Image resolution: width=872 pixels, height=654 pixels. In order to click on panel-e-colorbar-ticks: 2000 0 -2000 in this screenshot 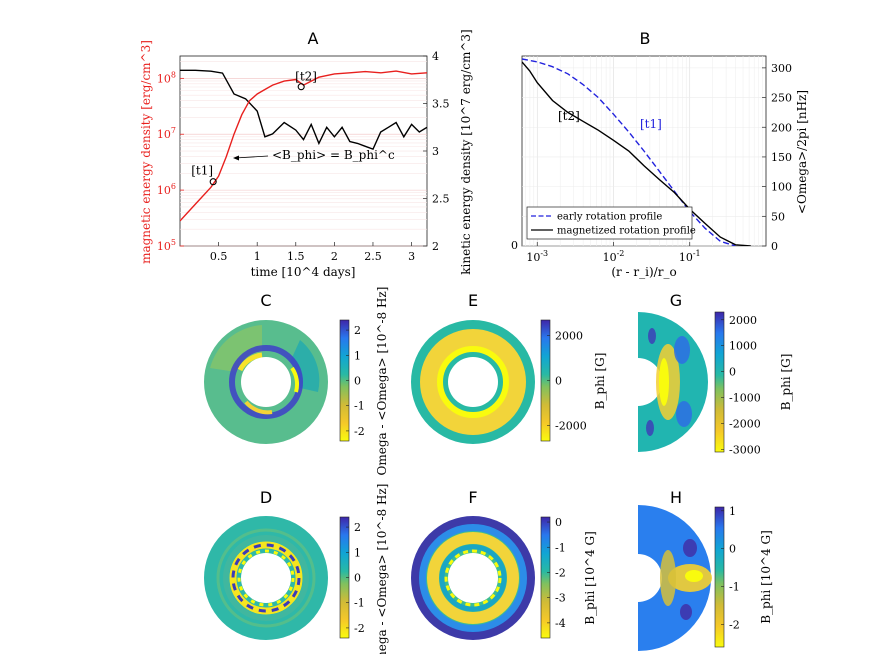, I will do `click(567, 381)`.